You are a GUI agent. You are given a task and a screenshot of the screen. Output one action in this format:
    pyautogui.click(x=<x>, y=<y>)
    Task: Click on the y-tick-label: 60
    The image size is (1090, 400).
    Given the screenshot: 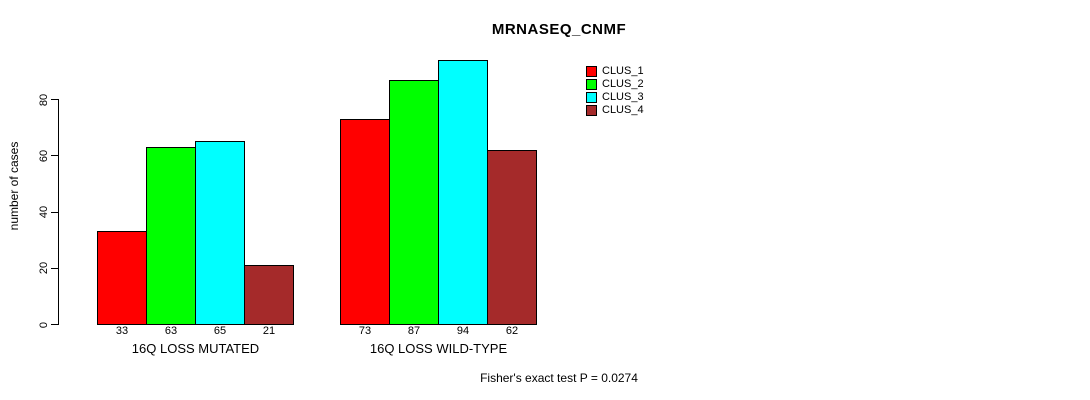 What is the action you would take?
    pyautogui.click(x=44, y=156)
    